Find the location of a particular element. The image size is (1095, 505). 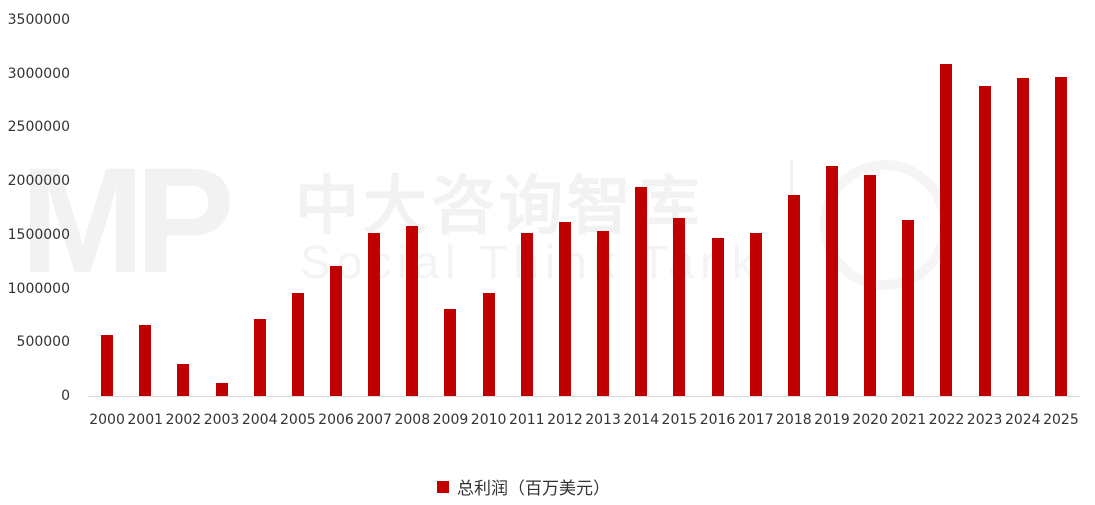

y-tick-label: 0 is located at coordinates (65, 396).